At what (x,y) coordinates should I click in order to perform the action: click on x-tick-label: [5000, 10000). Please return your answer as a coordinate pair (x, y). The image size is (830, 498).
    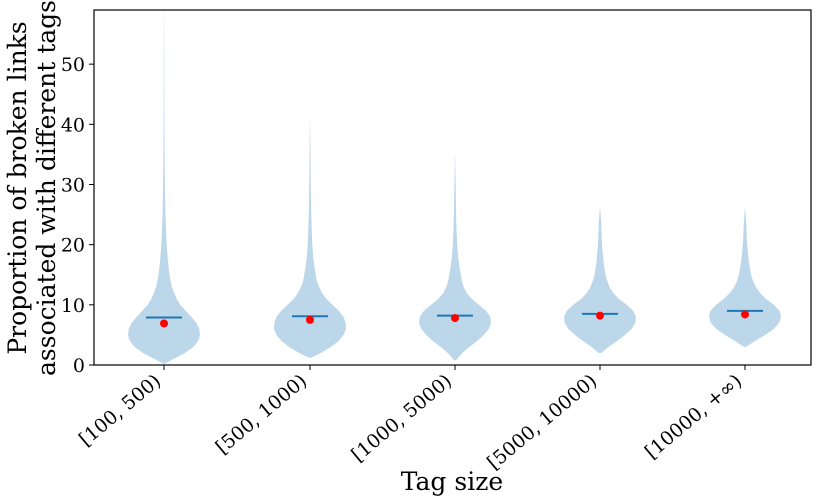
    Looking at the image, I should click on (542, 422).